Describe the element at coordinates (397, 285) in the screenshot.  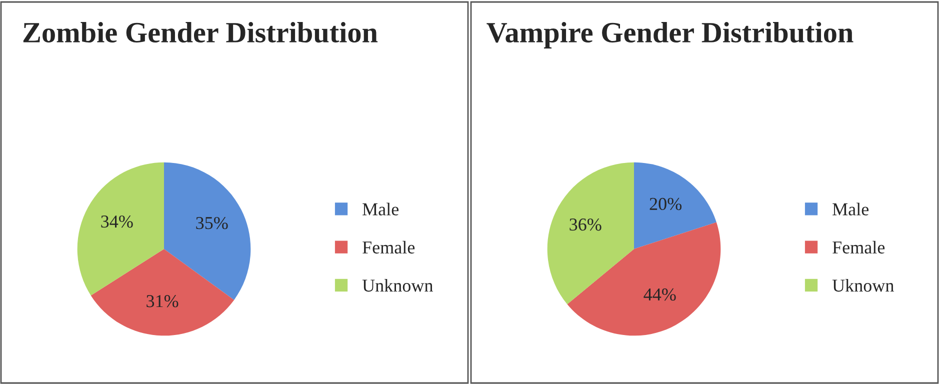
I see `legend-label: Unknown` at that location.